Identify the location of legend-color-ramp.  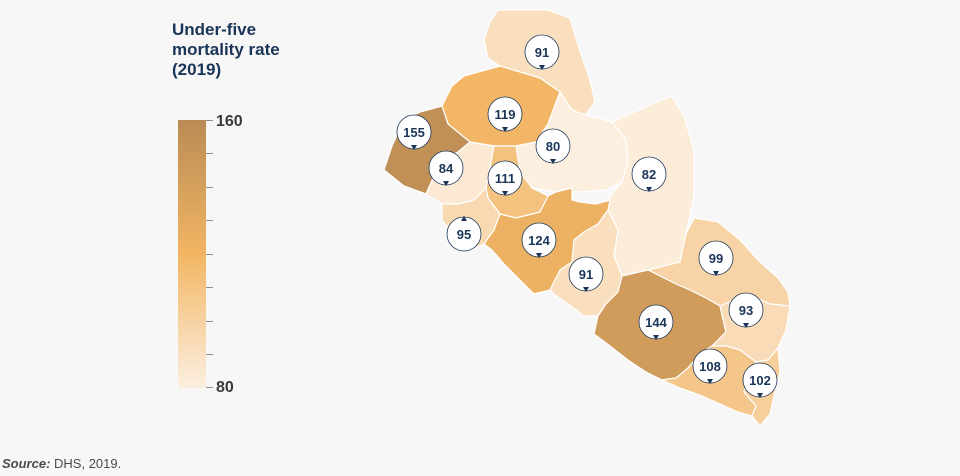
(192, 254).